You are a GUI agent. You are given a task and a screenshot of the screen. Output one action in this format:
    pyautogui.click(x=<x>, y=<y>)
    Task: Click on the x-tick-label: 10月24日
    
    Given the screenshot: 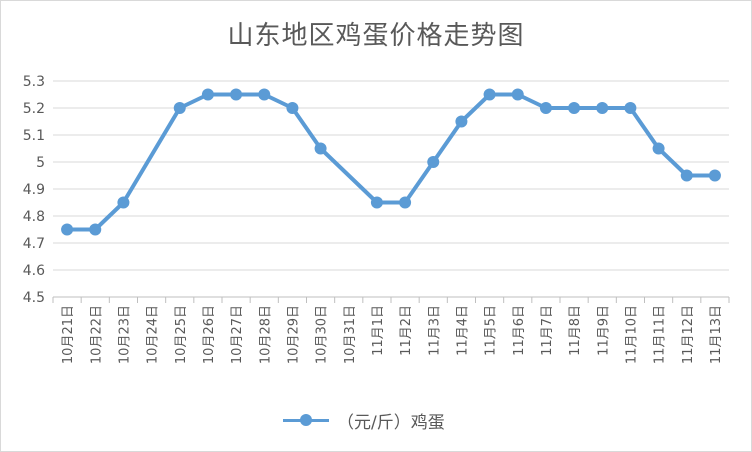 What is the action you would take?
    pyautogui.click(x=153, y=334)
    